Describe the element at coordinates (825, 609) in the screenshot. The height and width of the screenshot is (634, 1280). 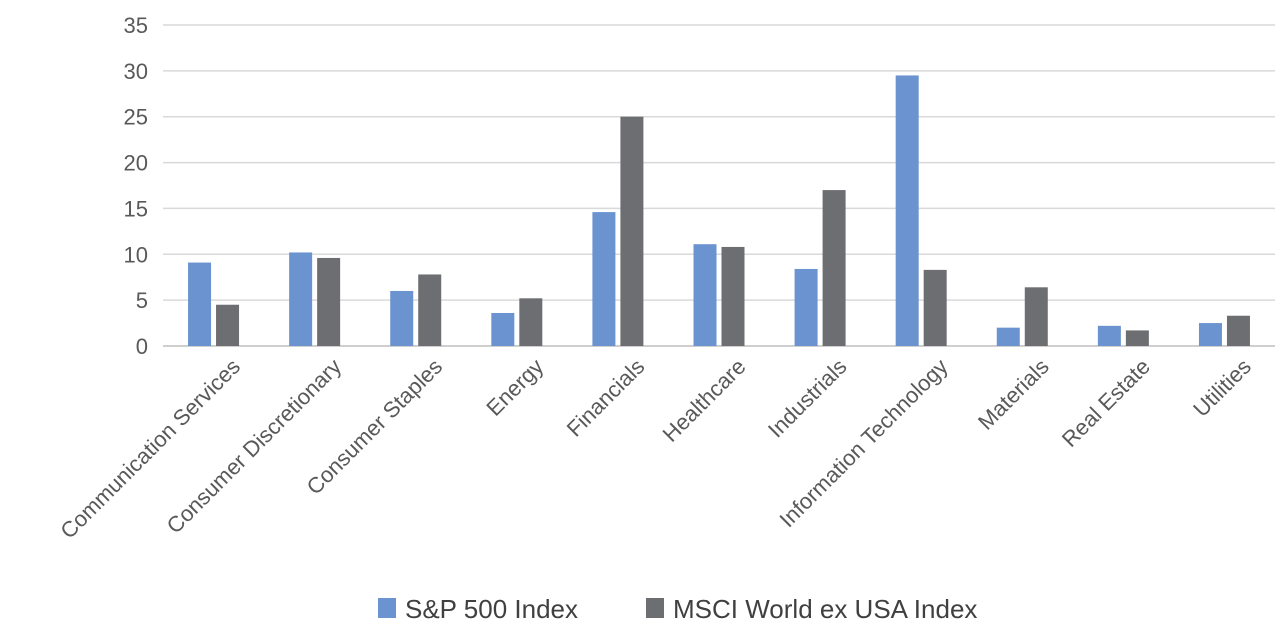
I see `legend-label: MSCI World ex USA Index` at that location.